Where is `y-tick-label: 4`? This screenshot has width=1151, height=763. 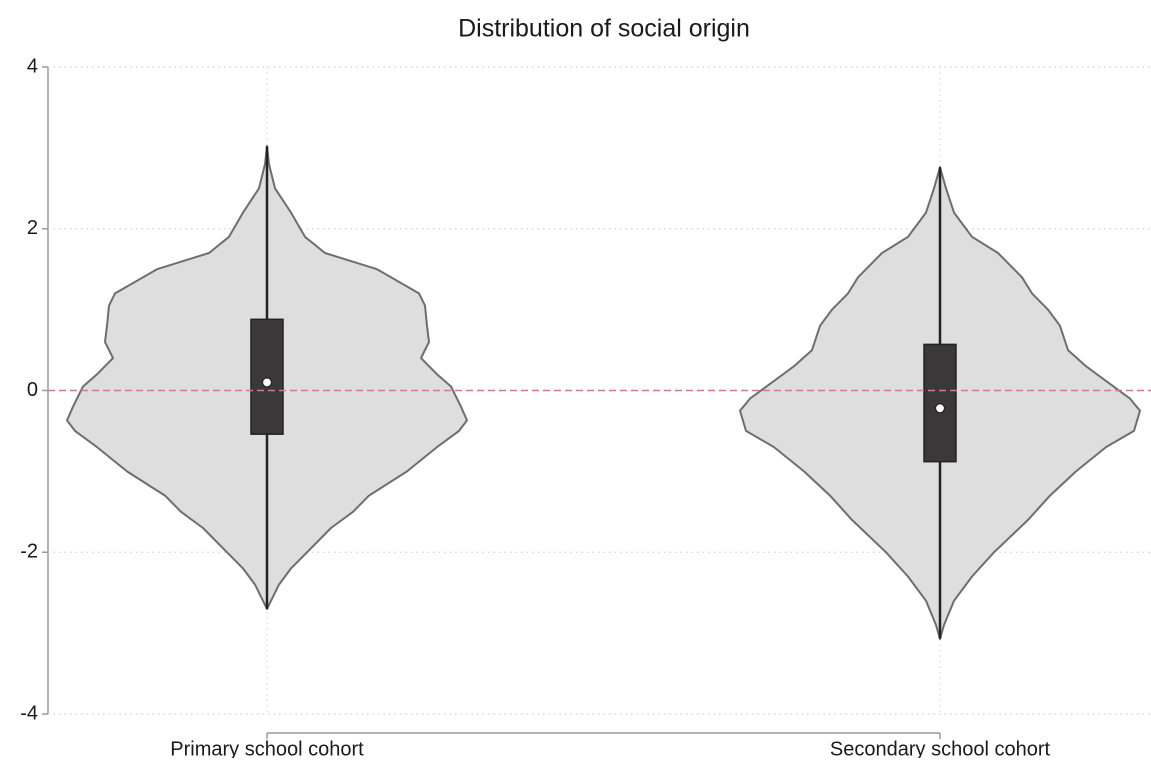
y-tick-label: 4 is located at coordinates (32, 66).